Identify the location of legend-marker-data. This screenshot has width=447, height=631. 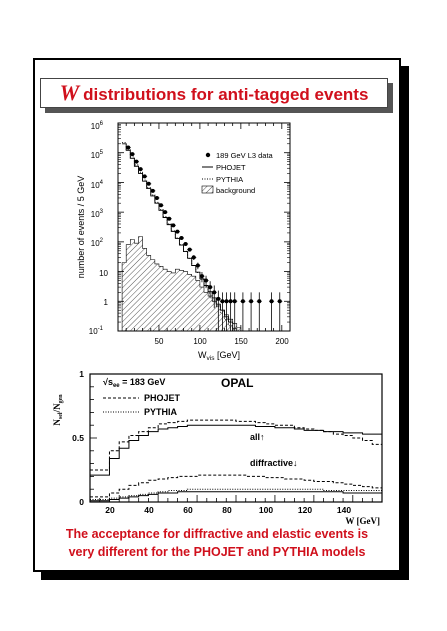
(208, 155).